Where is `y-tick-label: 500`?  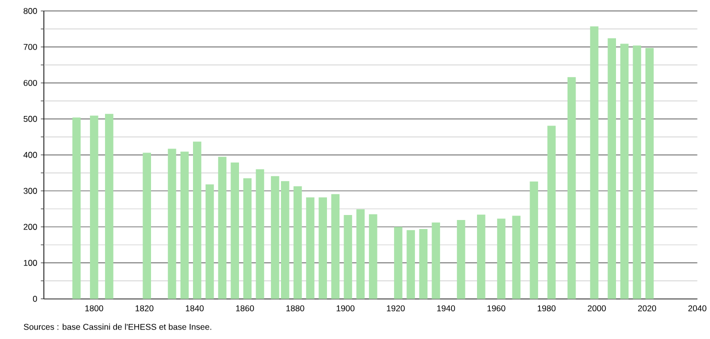
y-tick-label: 500 is located at coordinates (31, 119).